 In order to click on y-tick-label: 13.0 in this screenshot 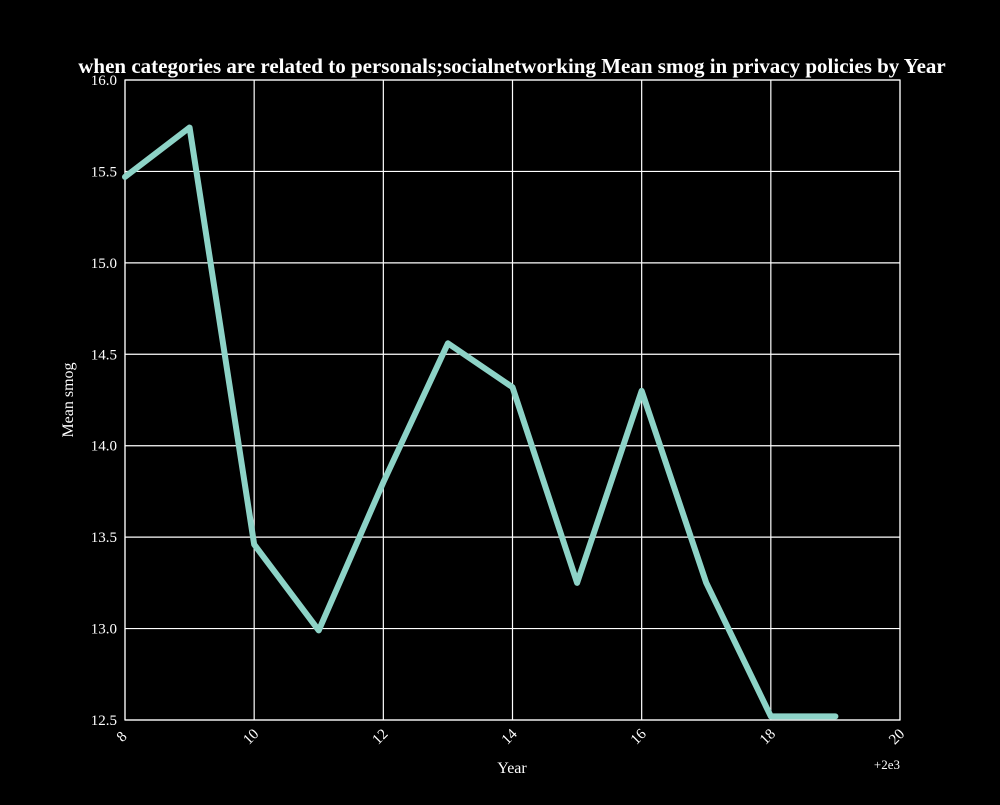, I will do `click(104, 630)`.